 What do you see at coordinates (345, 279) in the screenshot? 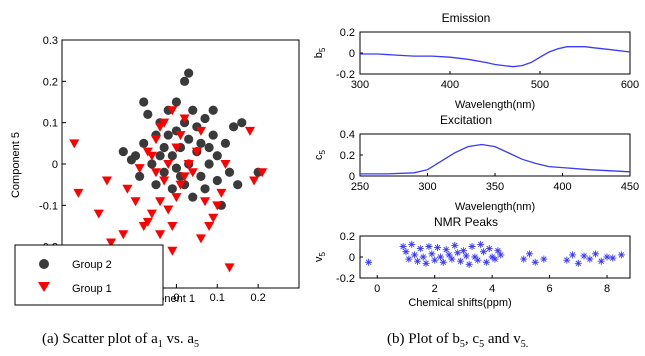
I see `nmr-ytick-label: -0.2` at bounding box center [345, 279].